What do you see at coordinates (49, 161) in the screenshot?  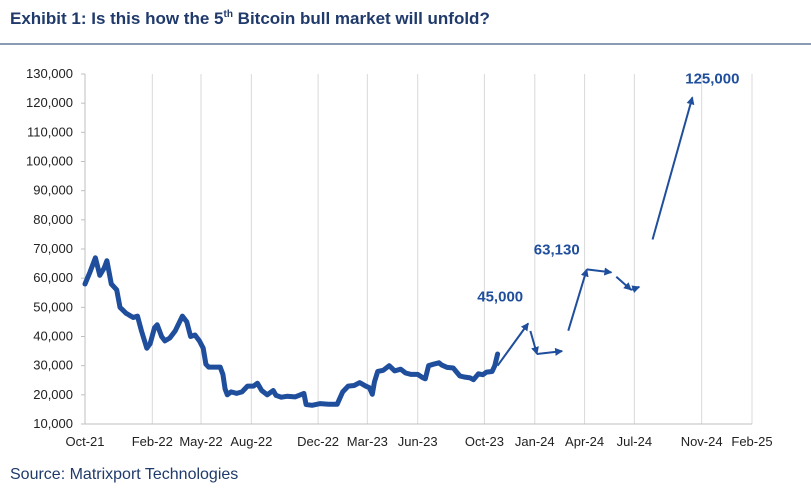 I see `y-tick-label: 100,000` at bounding box center [49, 161].